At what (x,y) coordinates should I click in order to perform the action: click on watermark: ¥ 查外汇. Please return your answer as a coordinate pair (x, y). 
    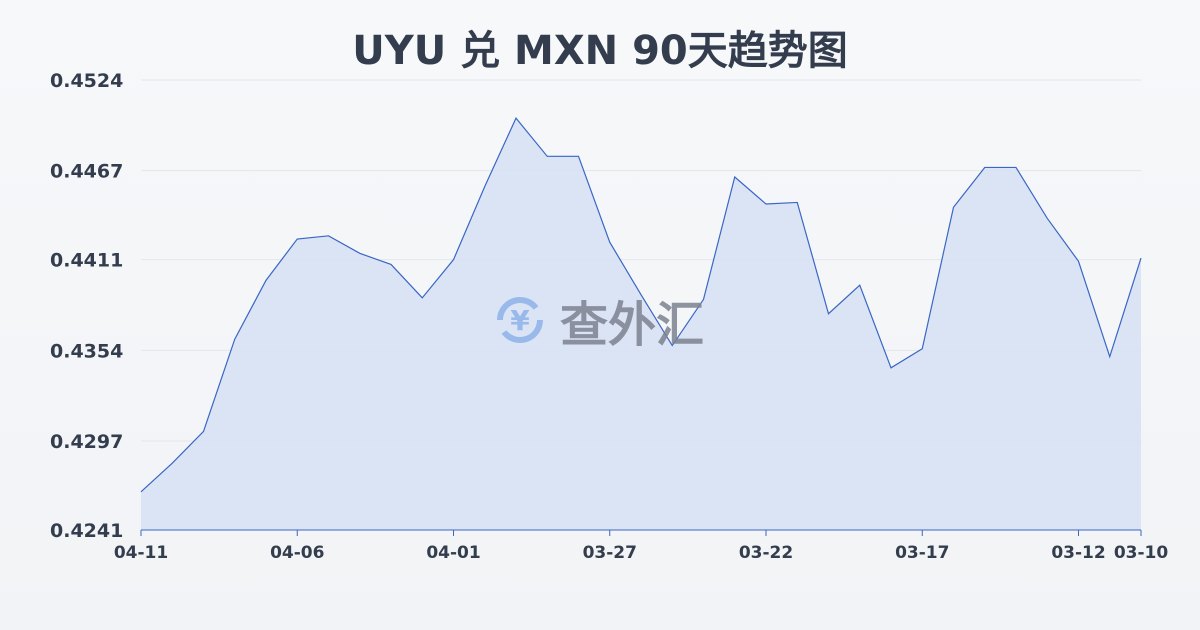
    Looking at the image, I should click on (597, 320).